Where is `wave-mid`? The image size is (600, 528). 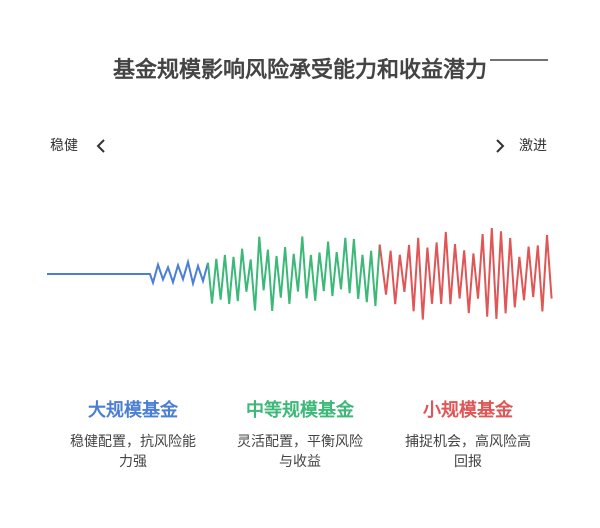
wave-mid is located at coordinates (294, 273).